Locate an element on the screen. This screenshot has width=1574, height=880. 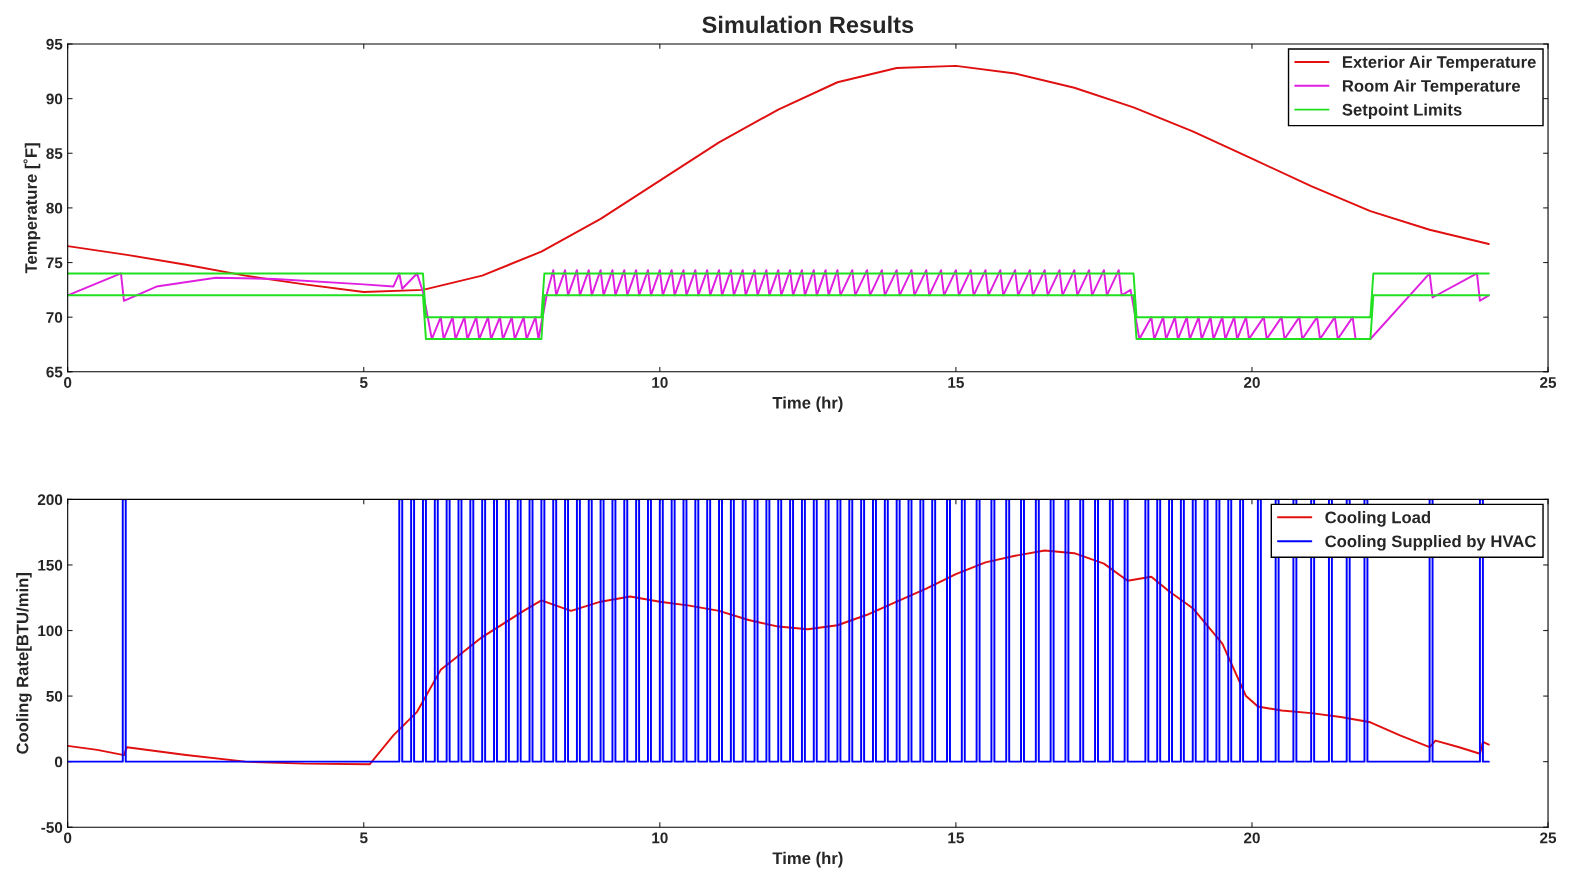
legend-label: Room Air Temperature is located at coordinates (1431, 87).